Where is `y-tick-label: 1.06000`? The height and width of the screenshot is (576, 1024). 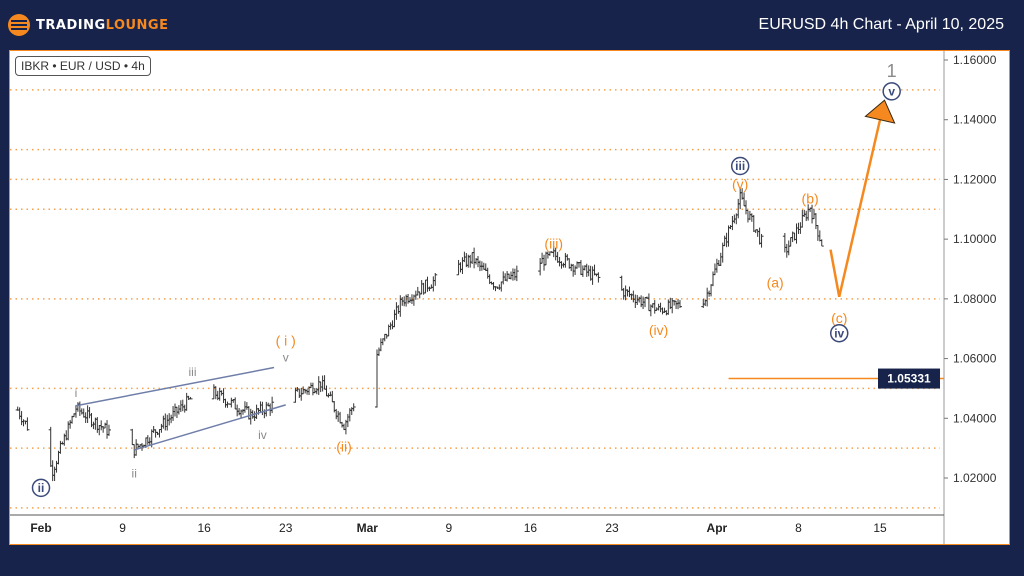
y-tick-label: 1.06000 is located at coordinates (975, 359).